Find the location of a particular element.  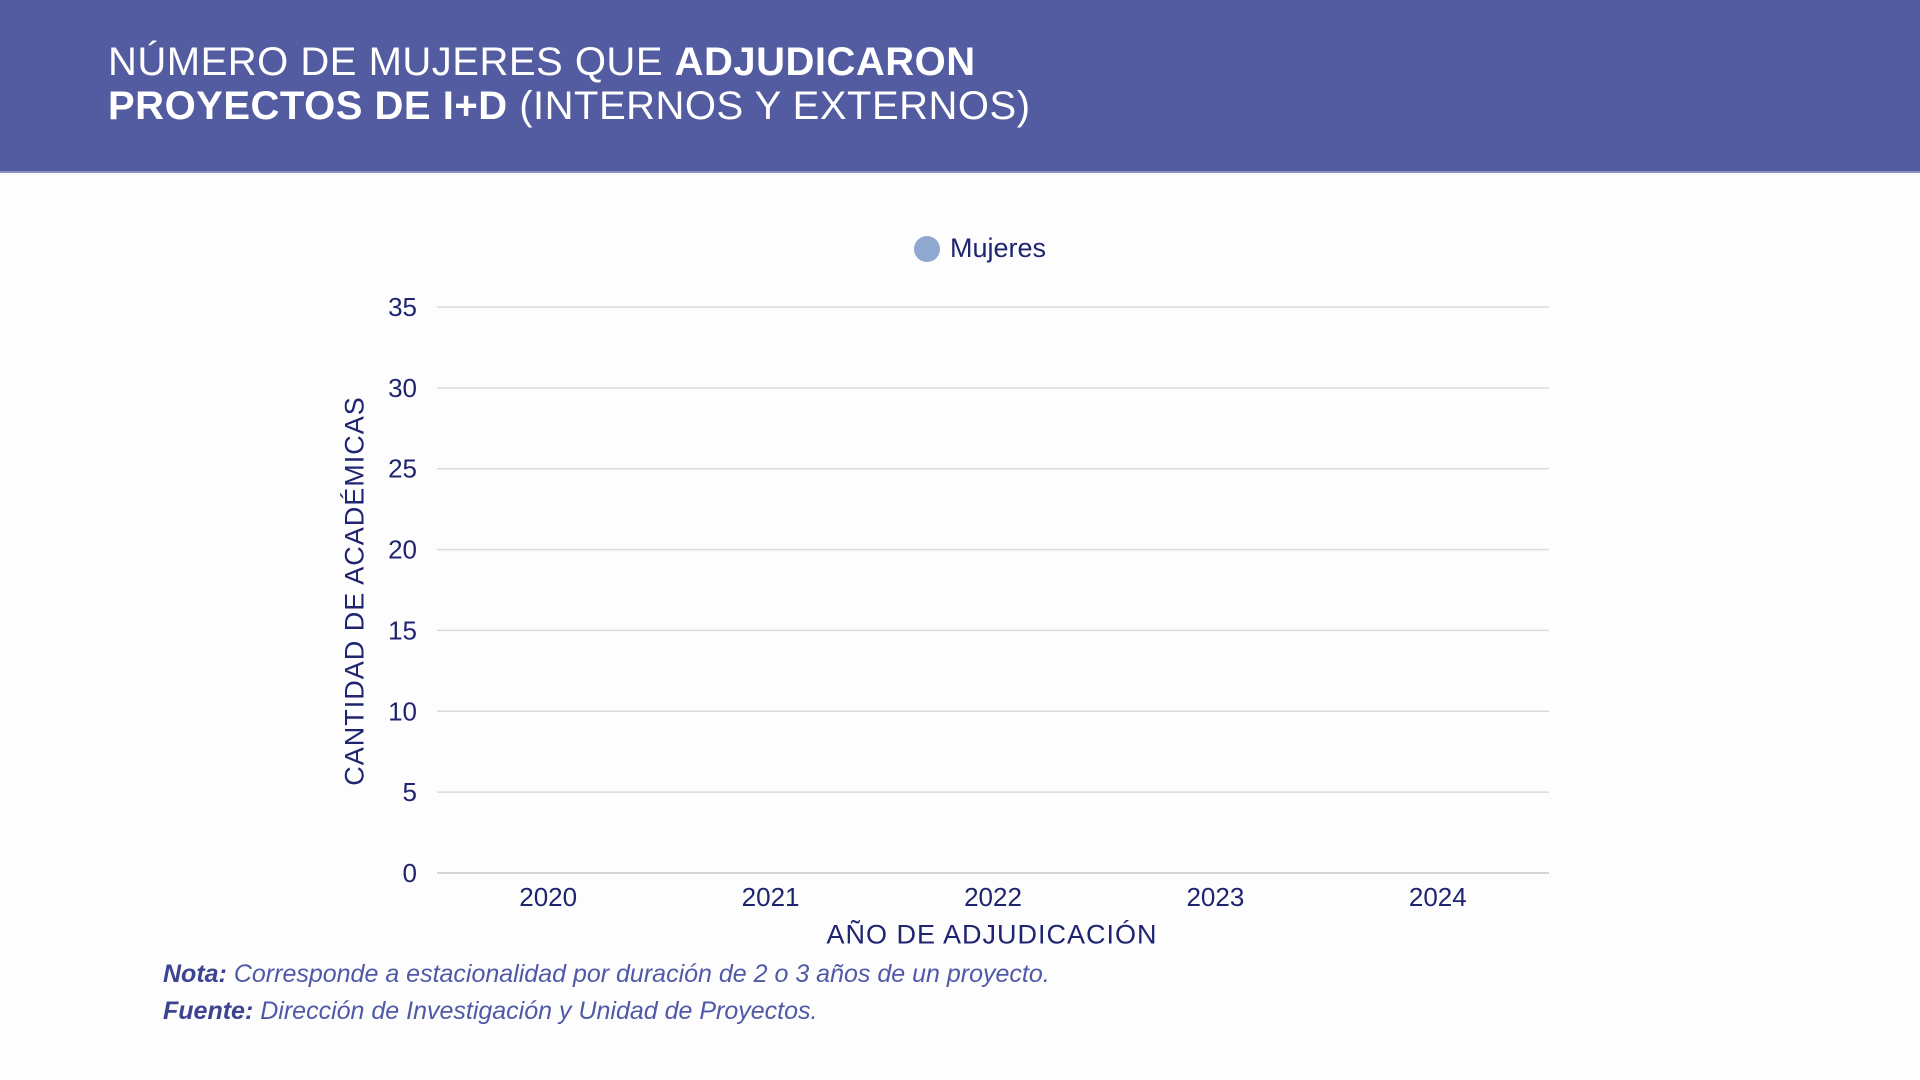

y-tick-label: 5 is located at coordinates (410, 792).